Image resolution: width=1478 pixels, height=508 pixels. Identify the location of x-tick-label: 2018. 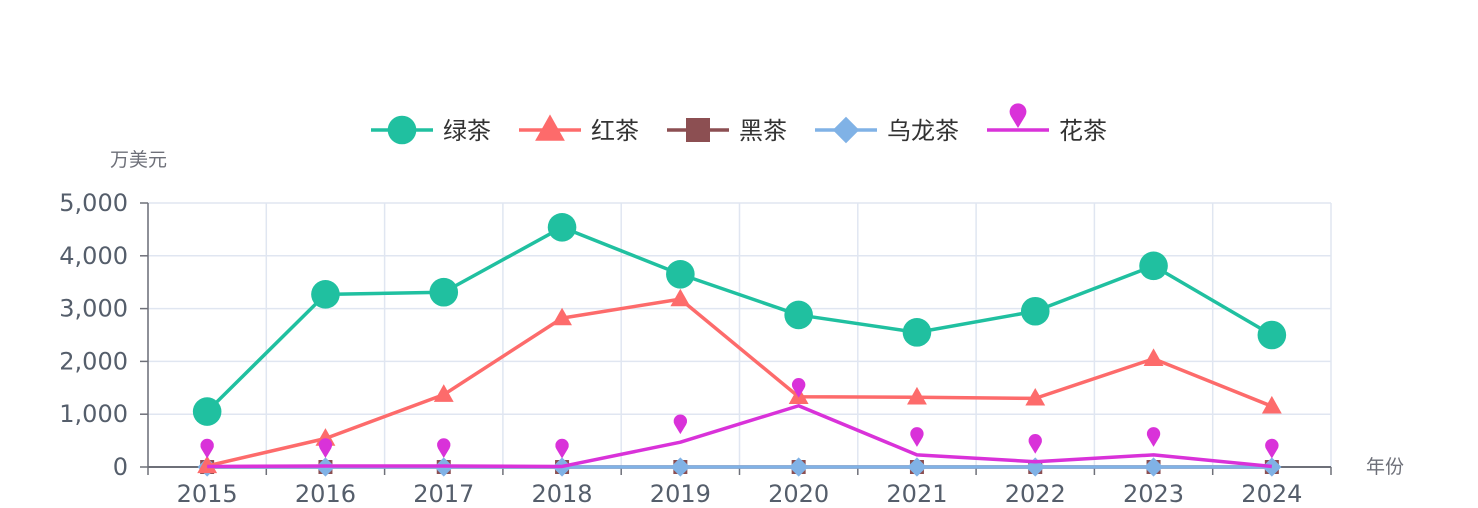
(562, 494).